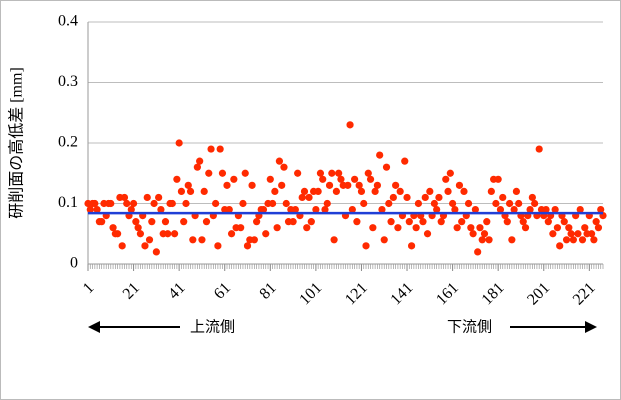  Describe the element at coordinates (94, 327) in the screenshot. I see `arrow-left-head` at that location.